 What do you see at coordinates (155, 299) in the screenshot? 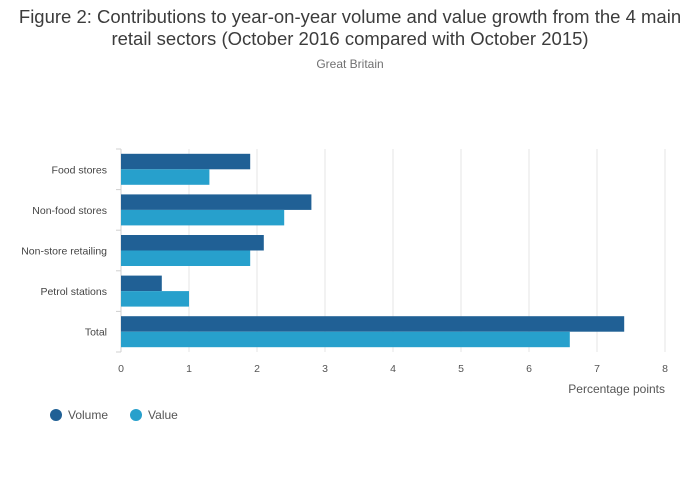
I see `bar-value-petrol-stations` at bounding box center [155, 299].